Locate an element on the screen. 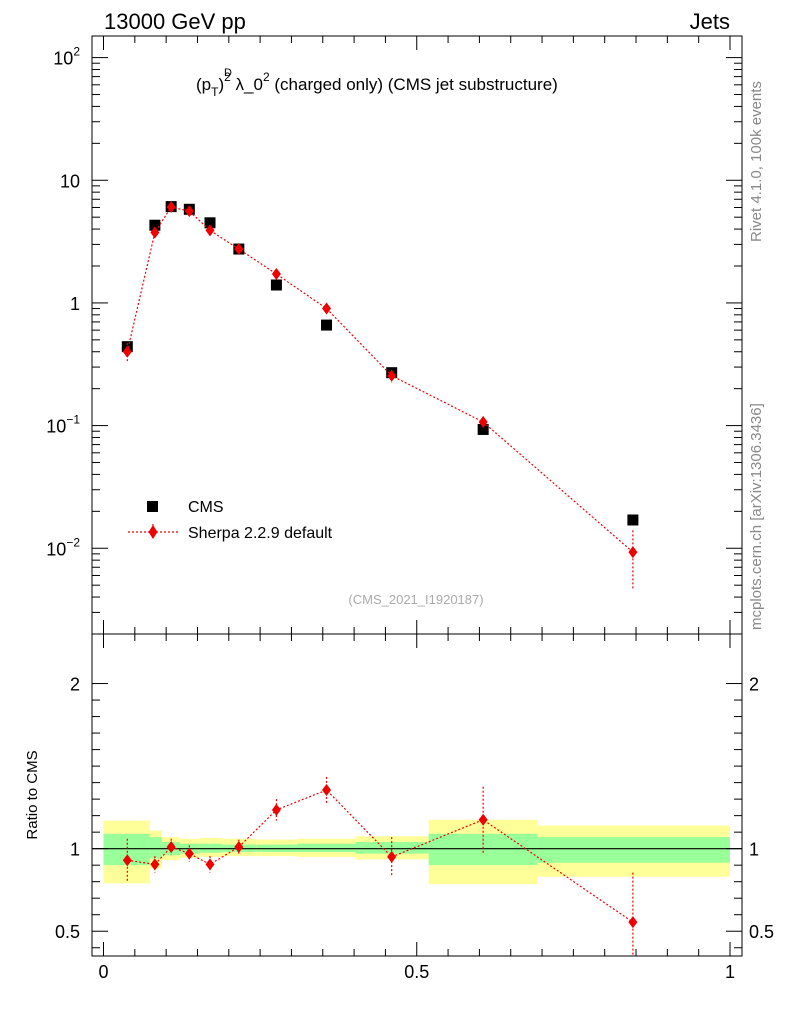 The height and width of the screenshot is (1024, 786). legend-cms-marker is located at coordinates (152, 506).